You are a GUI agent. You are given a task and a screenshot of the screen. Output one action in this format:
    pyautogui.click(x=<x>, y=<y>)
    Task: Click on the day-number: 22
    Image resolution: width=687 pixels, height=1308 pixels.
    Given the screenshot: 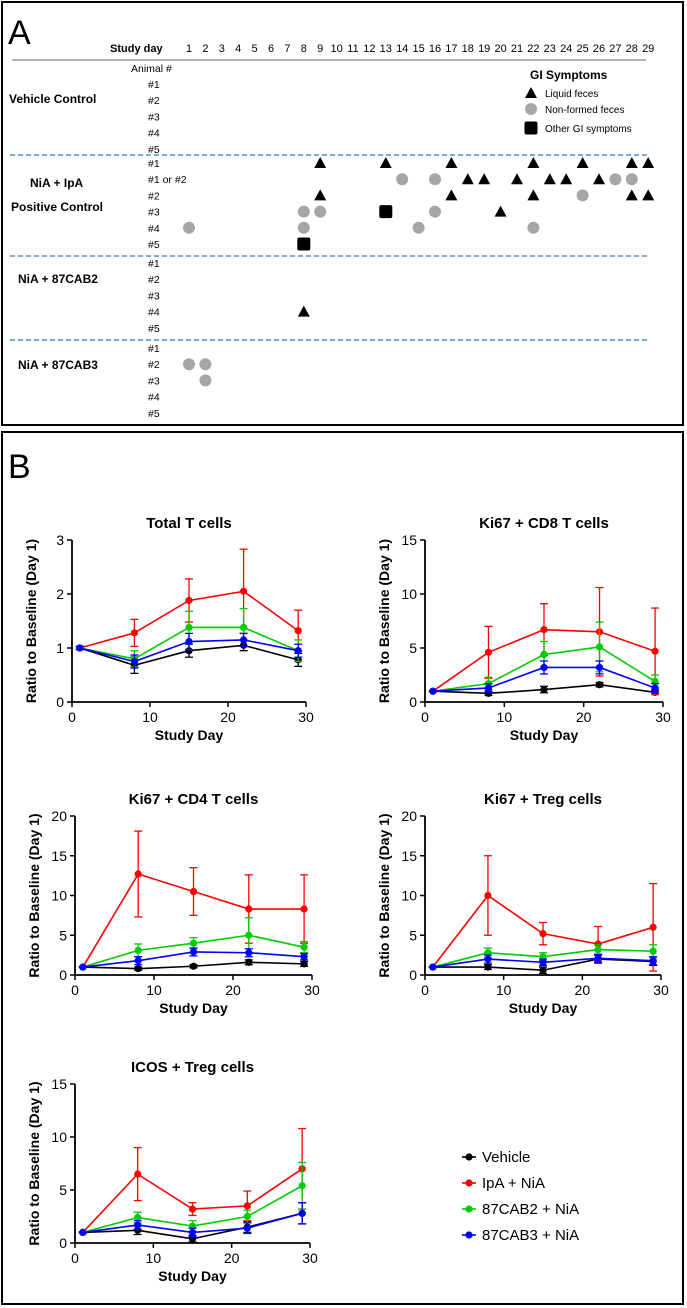 What is the action you would take?
    pyautogui.click(x=533, y=49)
    